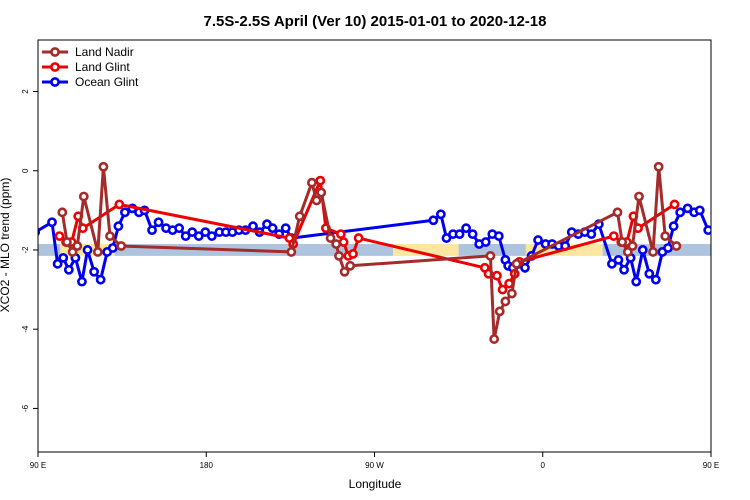  I want to click on legend-marker-land-glint, so click(55, 67).